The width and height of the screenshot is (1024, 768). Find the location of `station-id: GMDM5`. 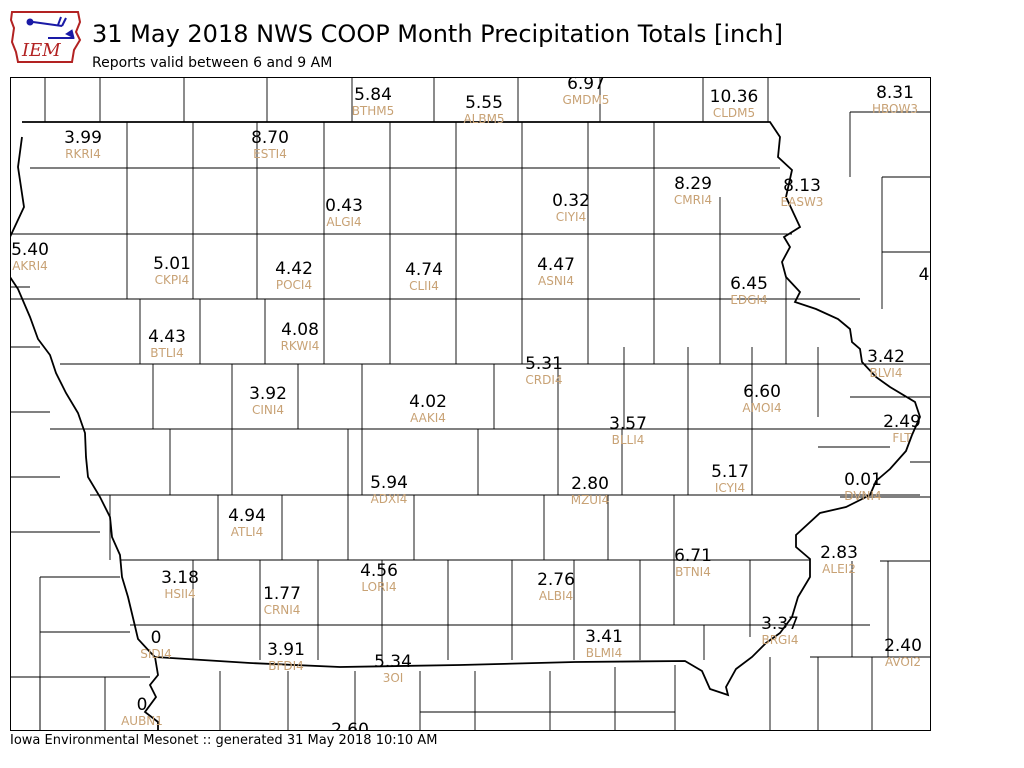

station-id: GMDM5 is located at coordinates (586, 100).